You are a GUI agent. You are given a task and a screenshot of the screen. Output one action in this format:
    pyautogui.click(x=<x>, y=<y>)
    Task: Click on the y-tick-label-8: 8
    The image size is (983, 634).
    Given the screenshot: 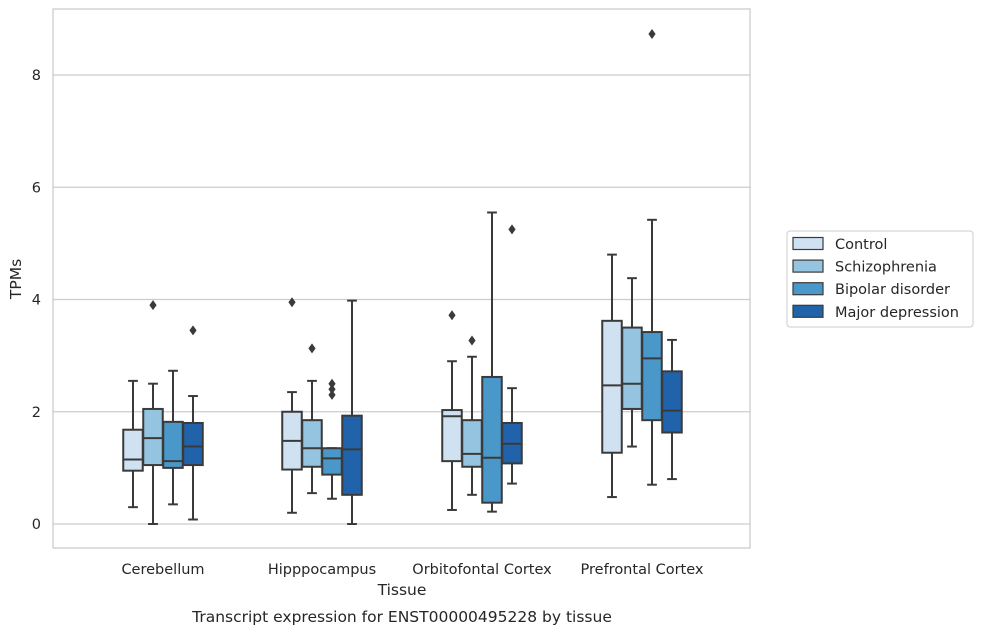 What is the action you would take?
    pyautogui.click(x=36, y=76)
    